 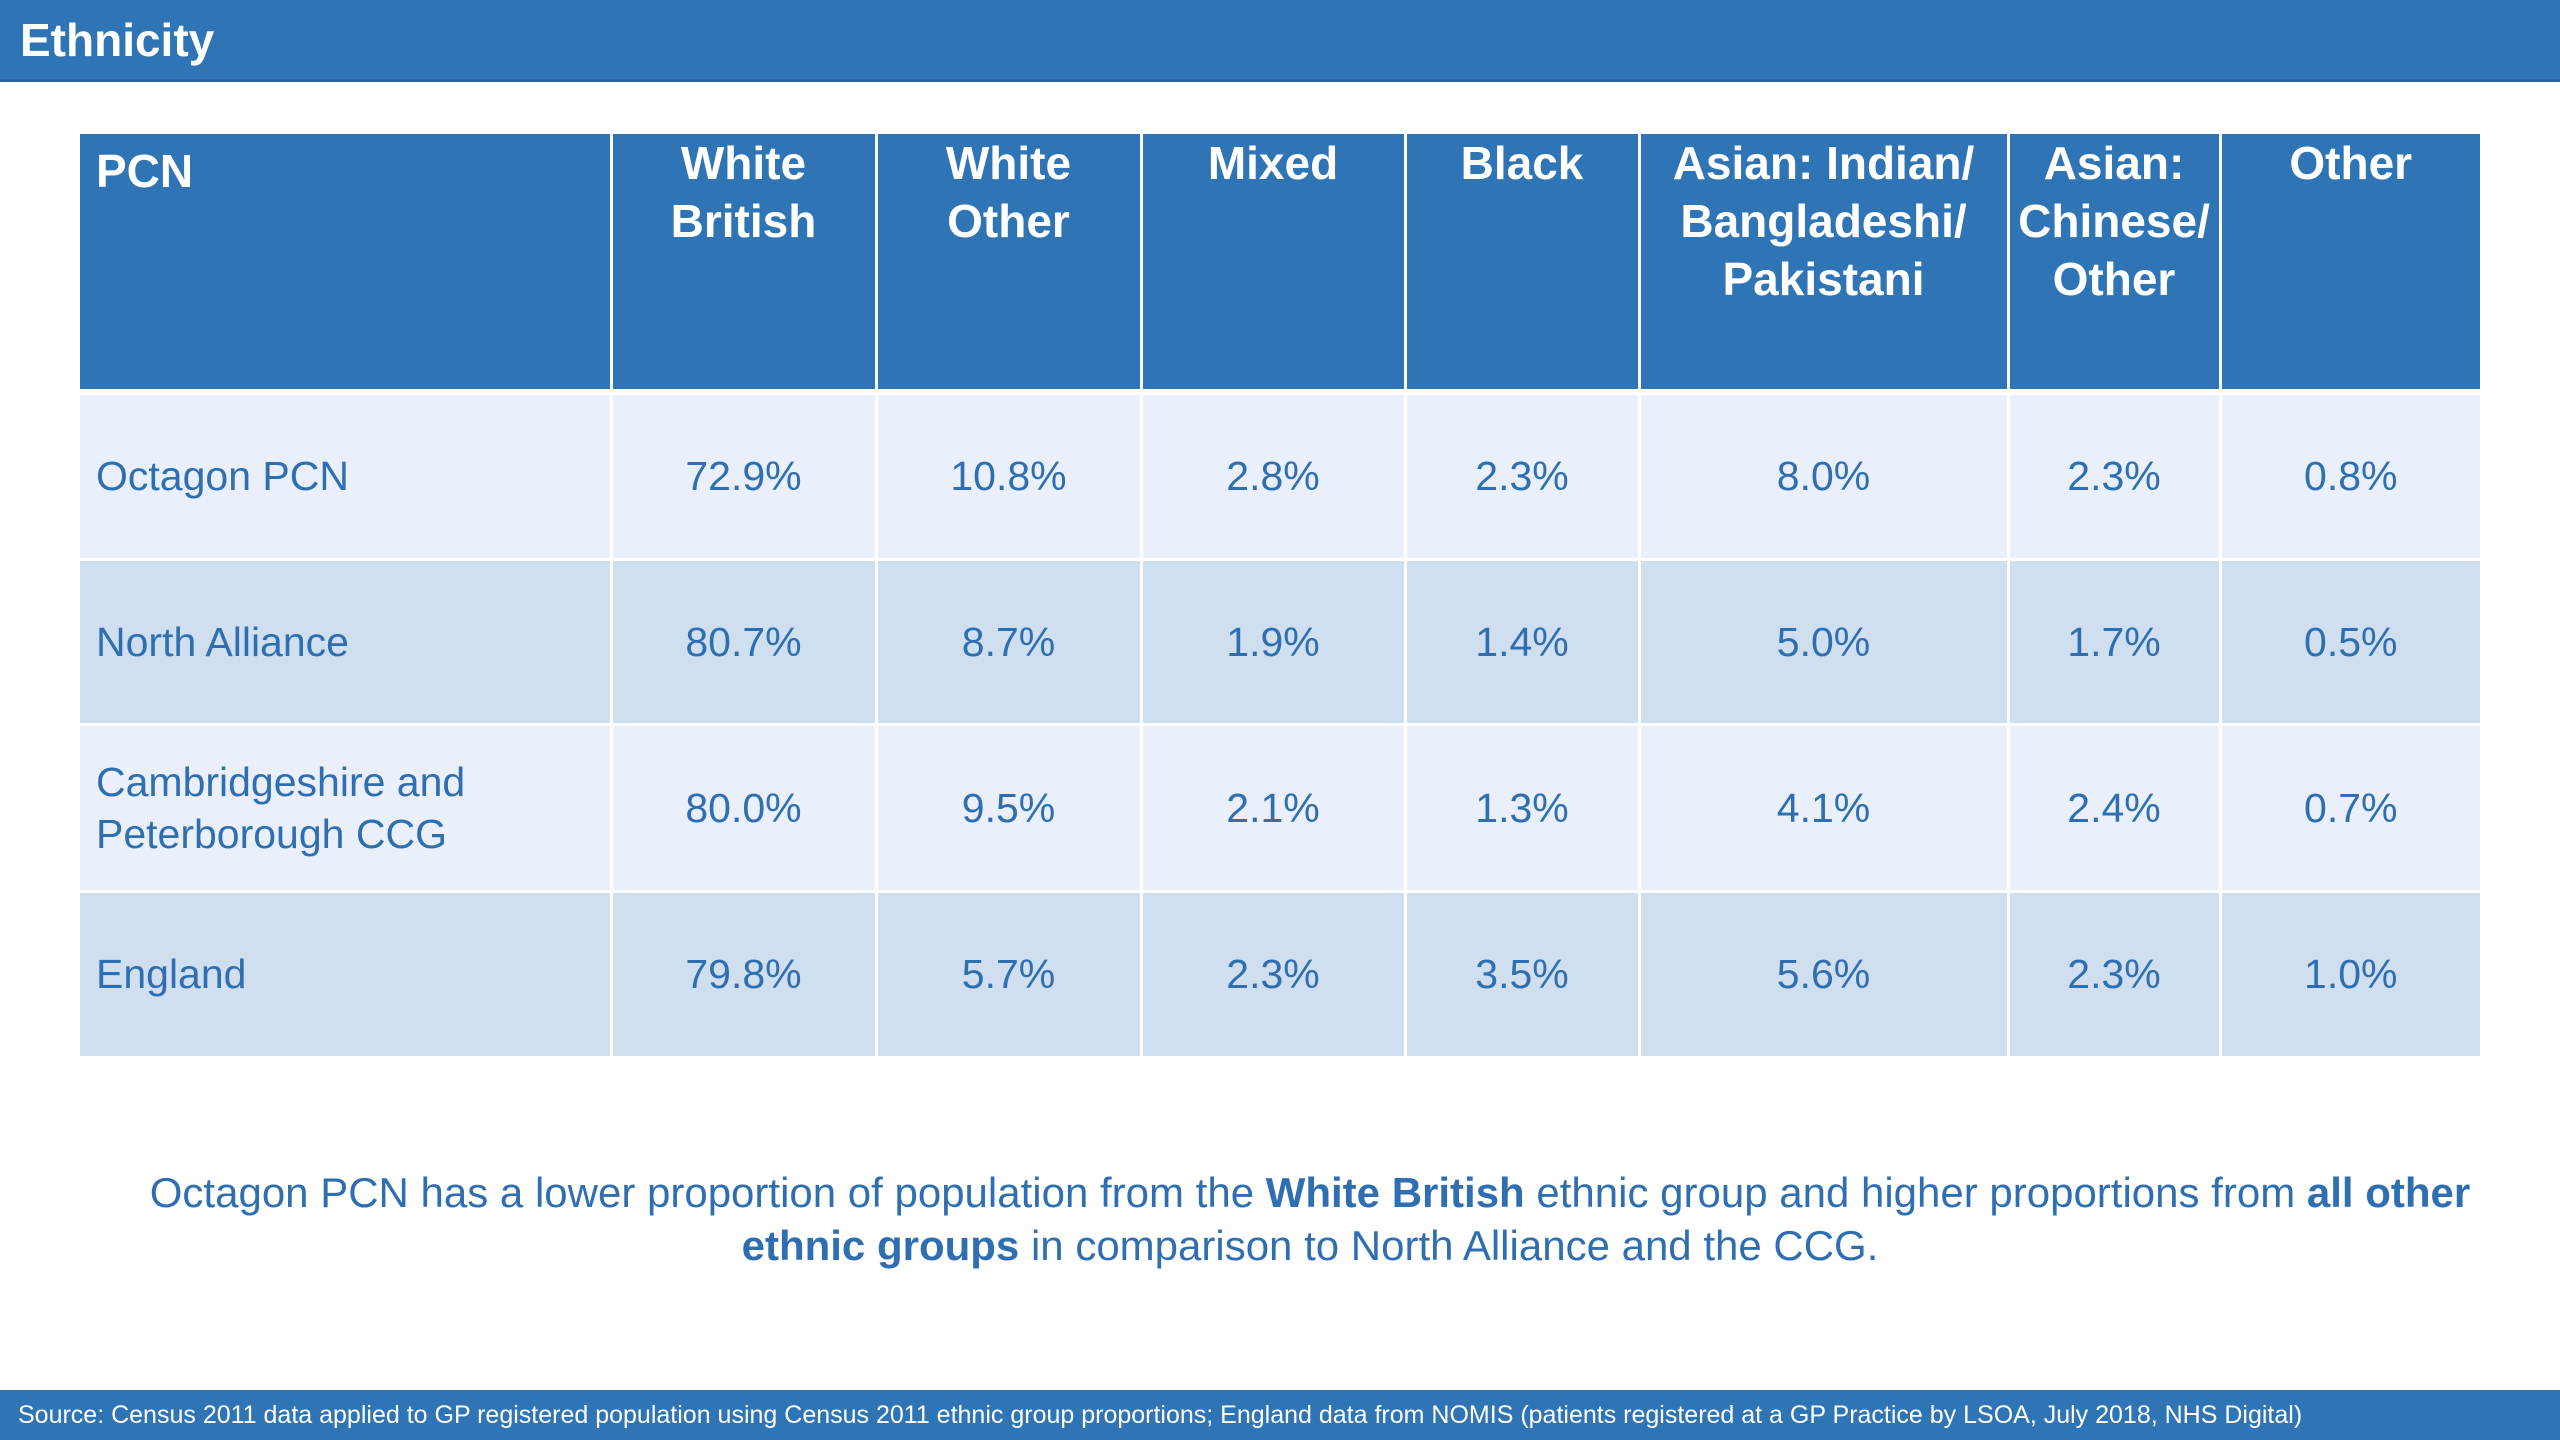 I want to click on table-cell: 8.0%, so click(x=1822, y=474).